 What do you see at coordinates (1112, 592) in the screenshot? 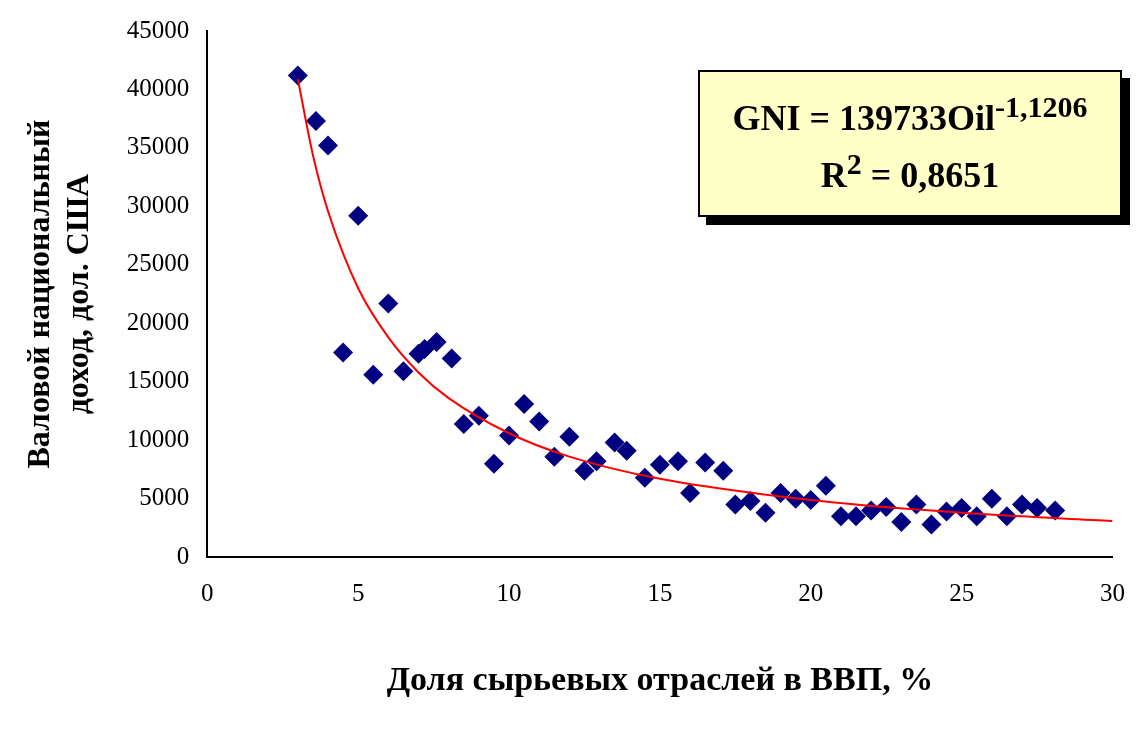
I see `x-tick-label: 30` at bounding box center [1112, 592].